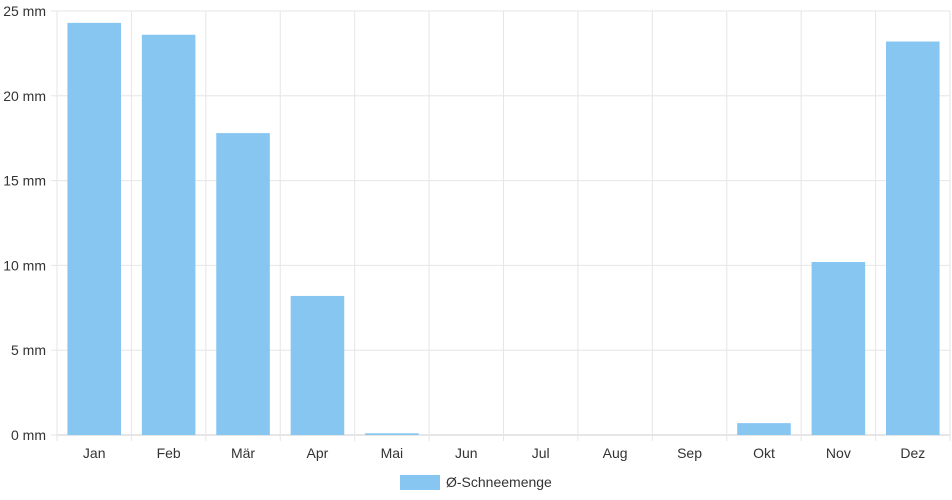 Image resolution: width=952 pixels, height=500 pixels. Describe the element at coordinates (541, 453) in the screenshot. I see `x-tick-label: Jul` at that location.